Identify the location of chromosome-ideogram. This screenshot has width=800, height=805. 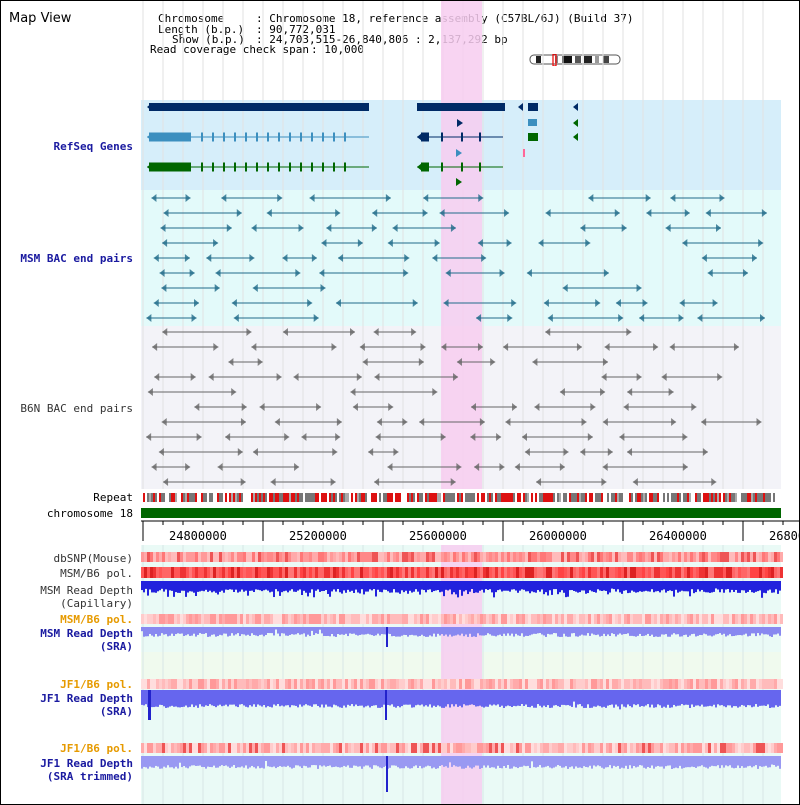
(576, 60).